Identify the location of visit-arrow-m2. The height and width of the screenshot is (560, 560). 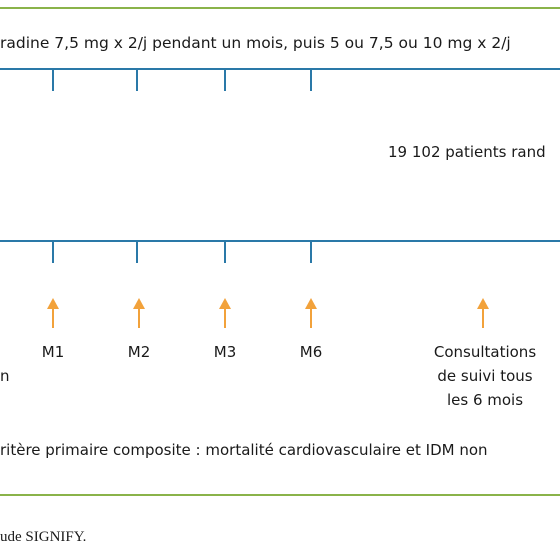
(139, 313).